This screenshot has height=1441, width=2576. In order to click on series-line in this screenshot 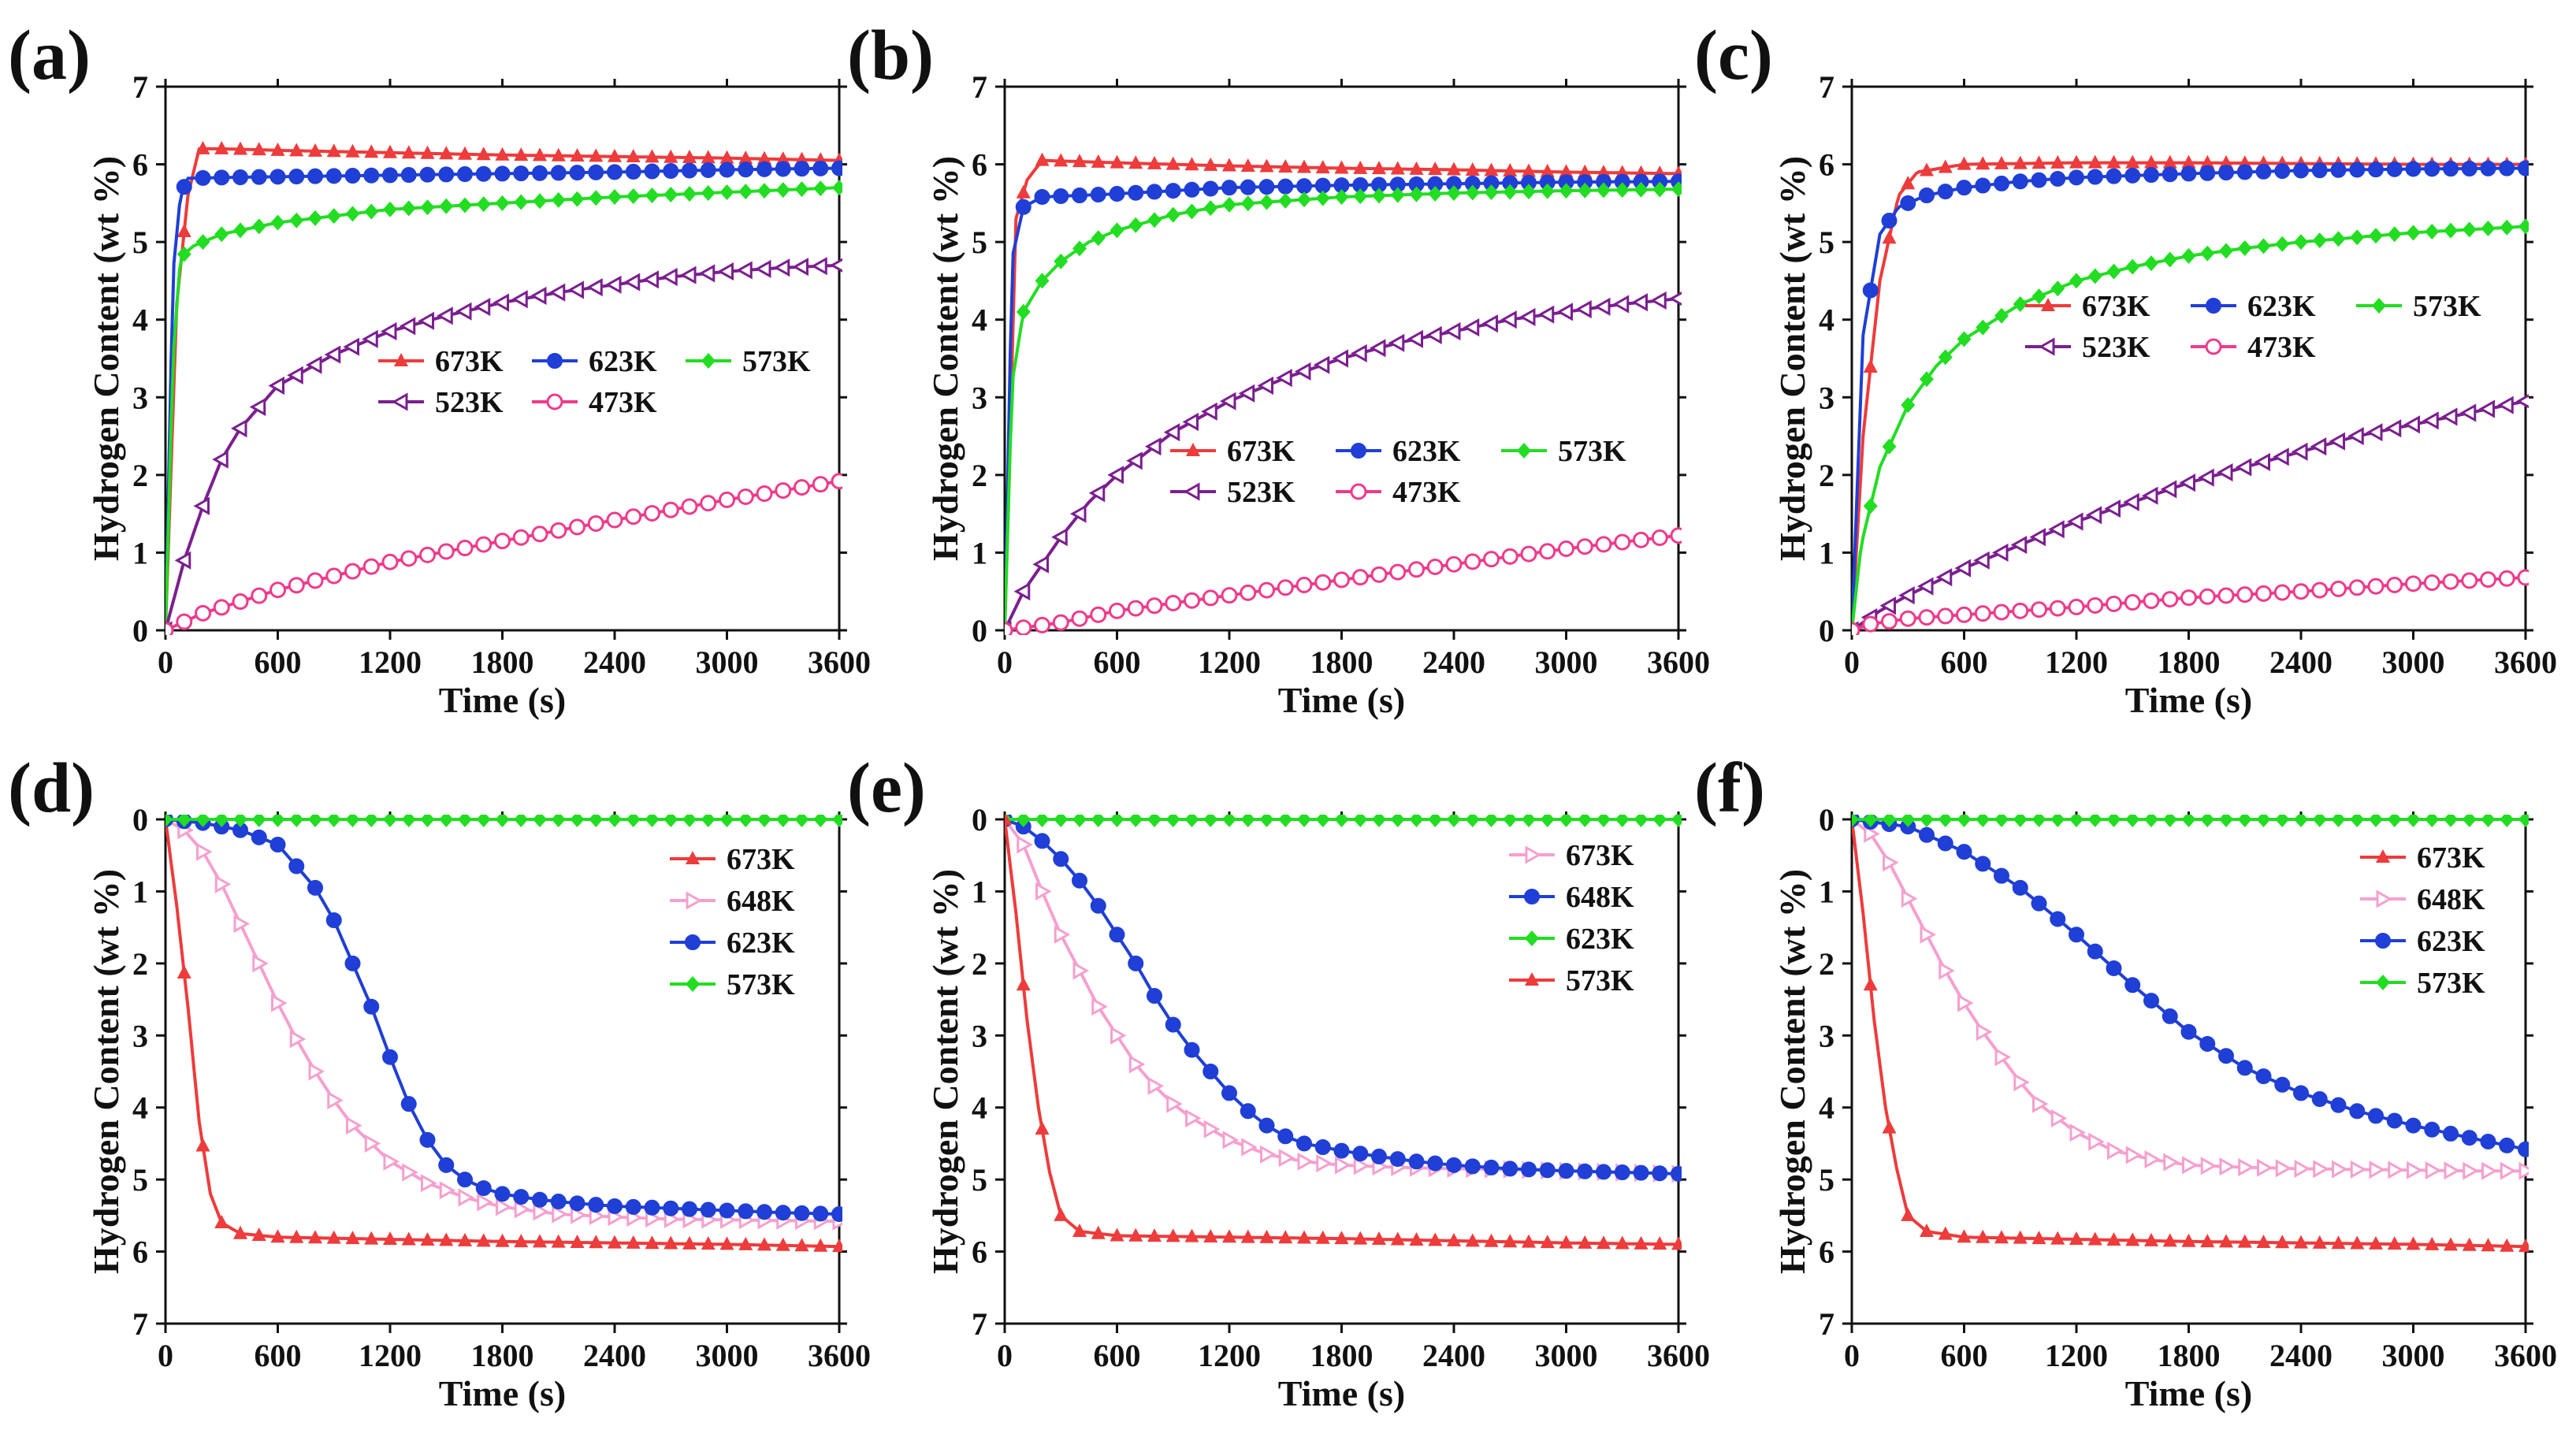, I will do `click(502, 1017)`.